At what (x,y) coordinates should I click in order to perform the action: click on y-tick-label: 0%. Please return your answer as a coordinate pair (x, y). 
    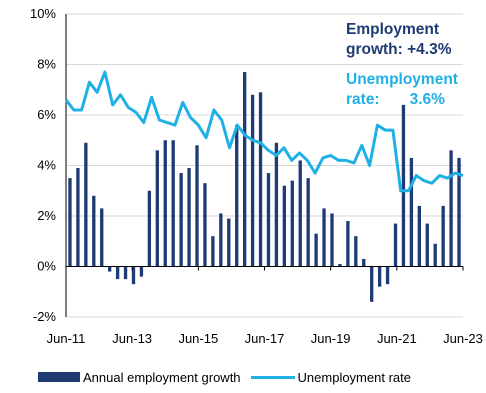
    Looking at the image, I should click on (46, 266).